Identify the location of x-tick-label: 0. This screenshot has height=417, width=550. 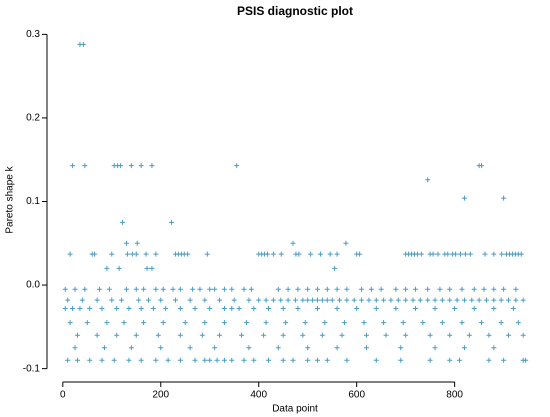
(63, 395).